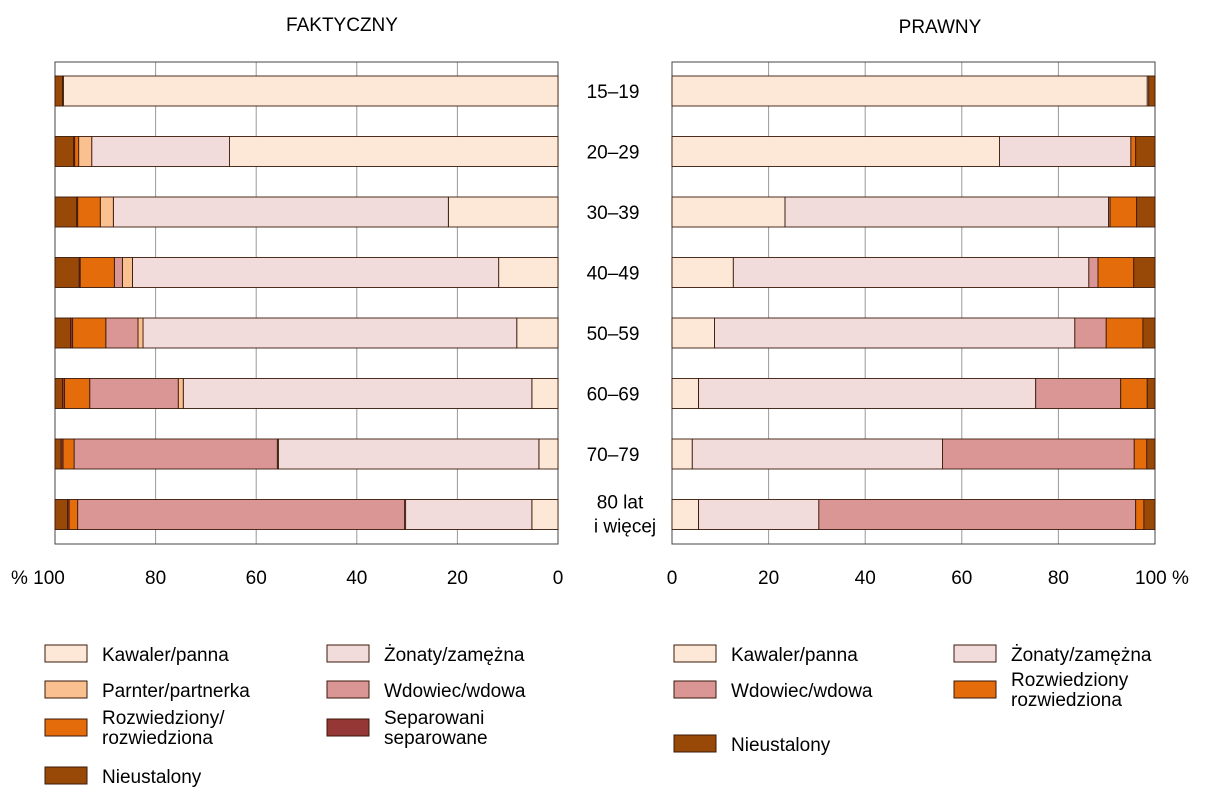 This screenshot has height=796, width=1208. What do you see at coordinates (1162, 578) in the screenshot?
I see `x-tick-label: 100 %` at bounding box center [1162, 578].